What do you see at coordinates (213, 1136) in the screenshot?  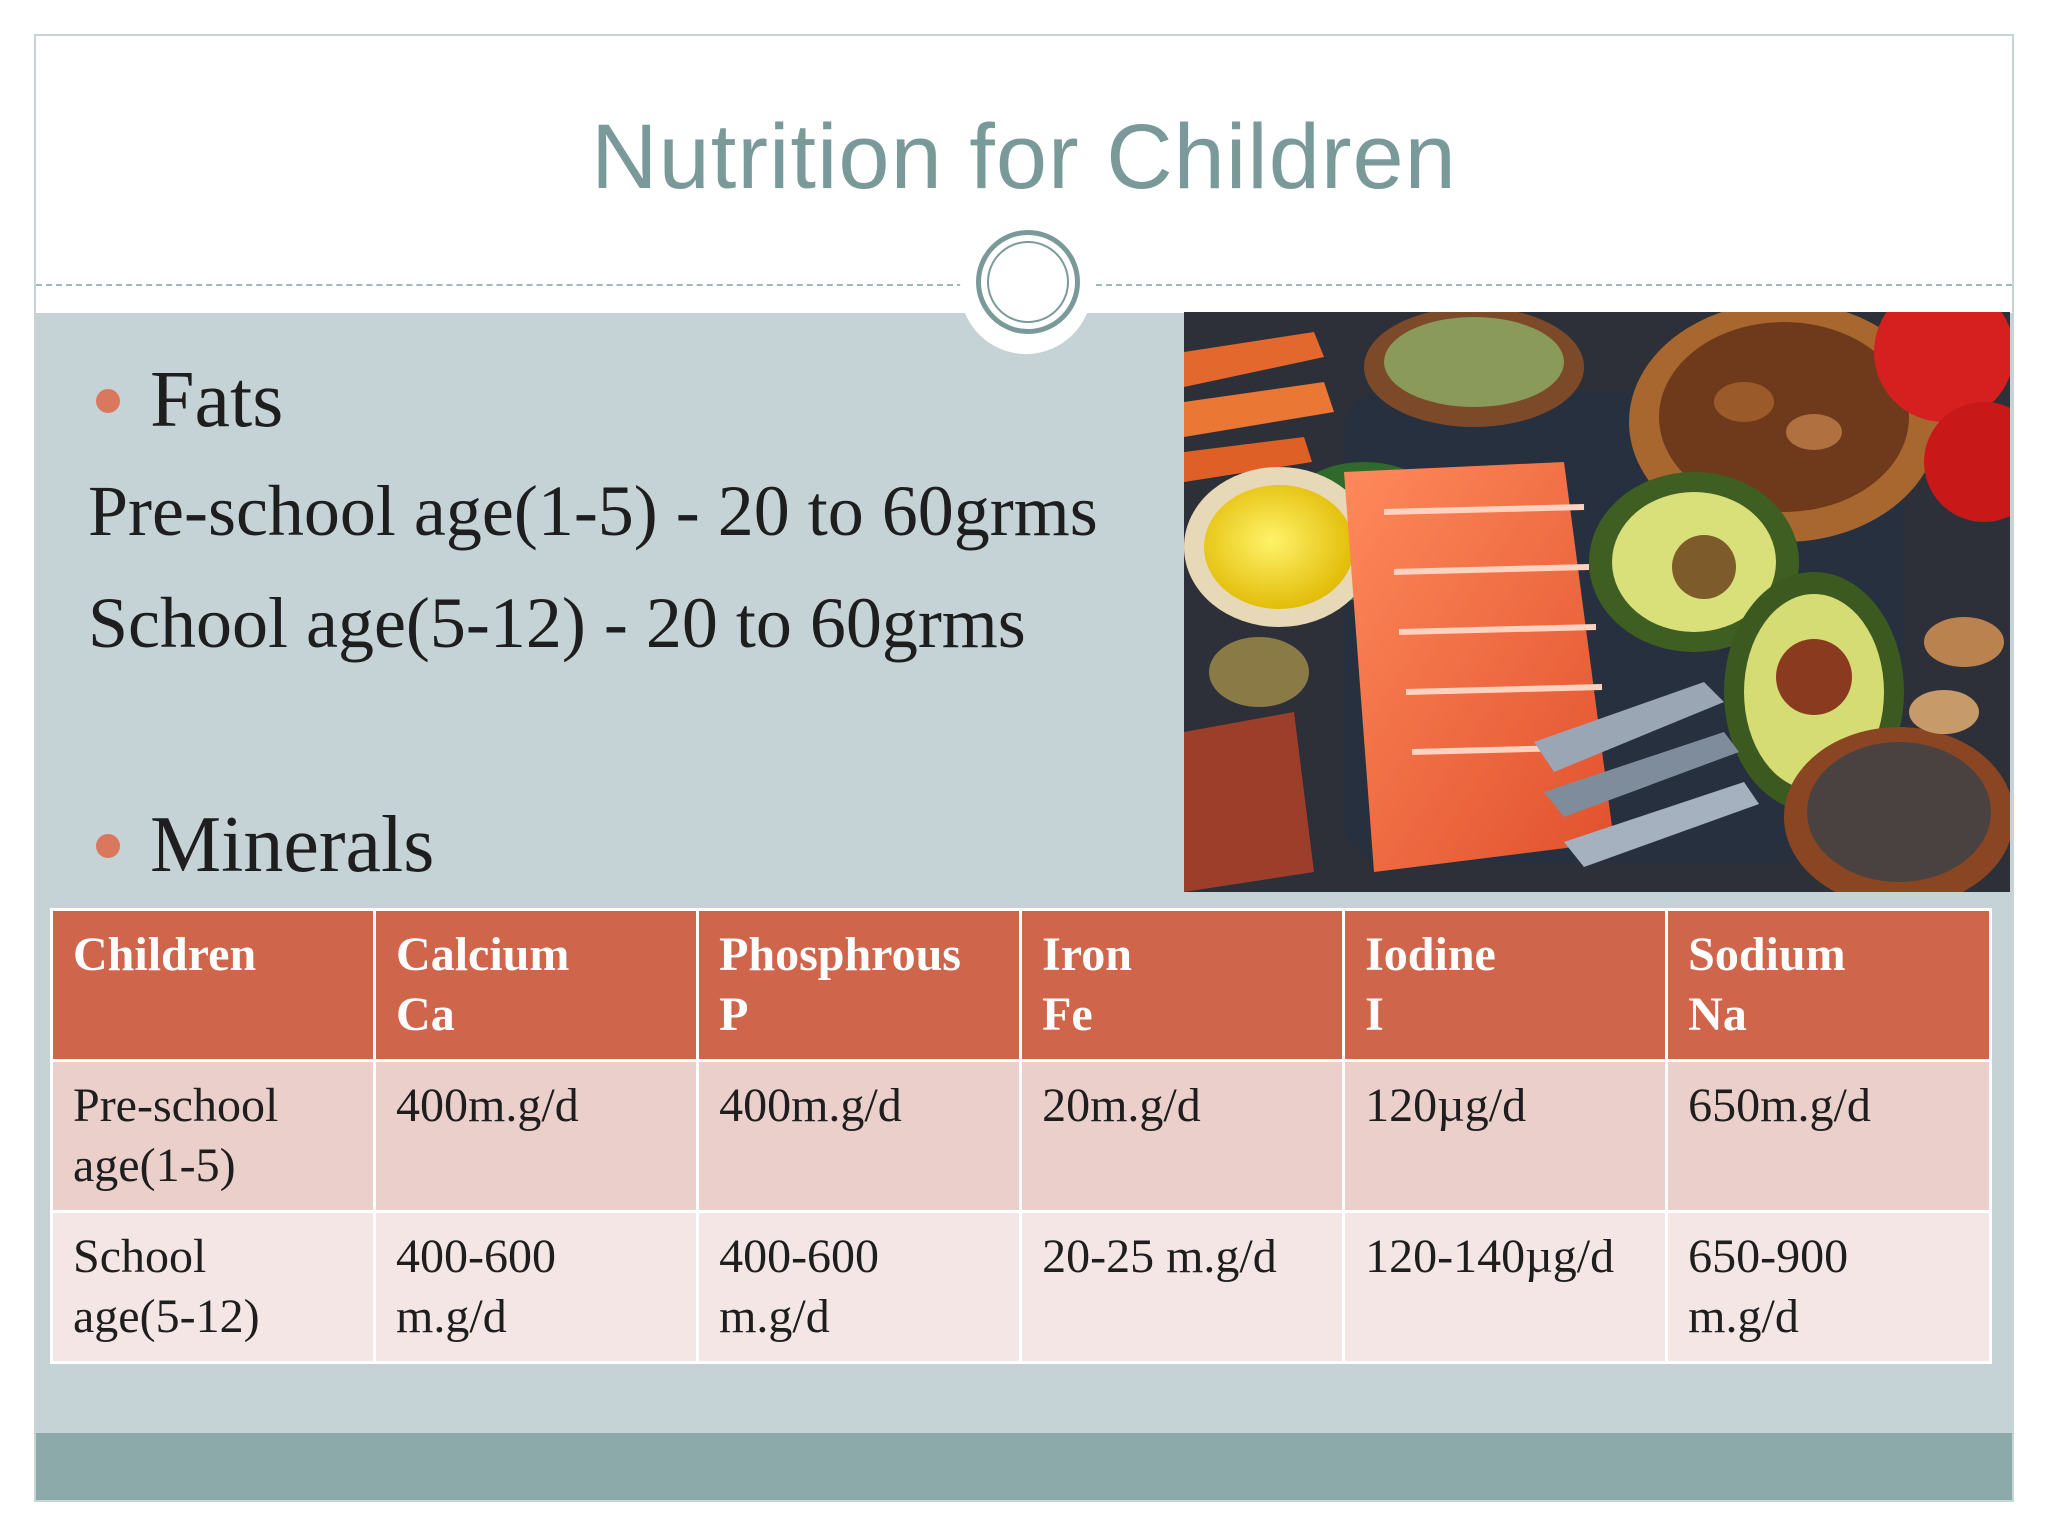 I see `row-group-label: Pre-school age(1-5)` at bounding box center [213, 1136].